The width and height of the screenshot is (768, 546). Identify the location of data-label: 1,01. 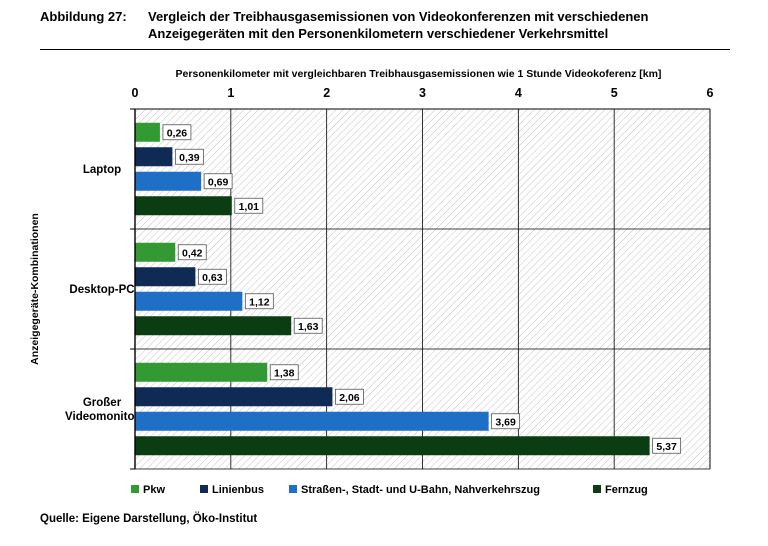
(249, 207).